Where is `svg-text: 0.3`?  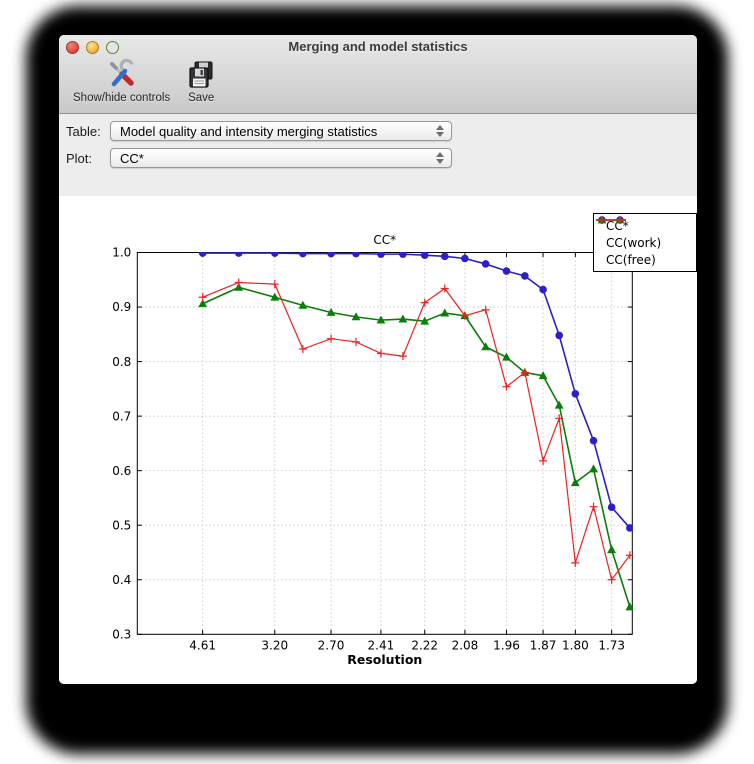
svg-text: 0.3 is located at coordinates (121, 635).